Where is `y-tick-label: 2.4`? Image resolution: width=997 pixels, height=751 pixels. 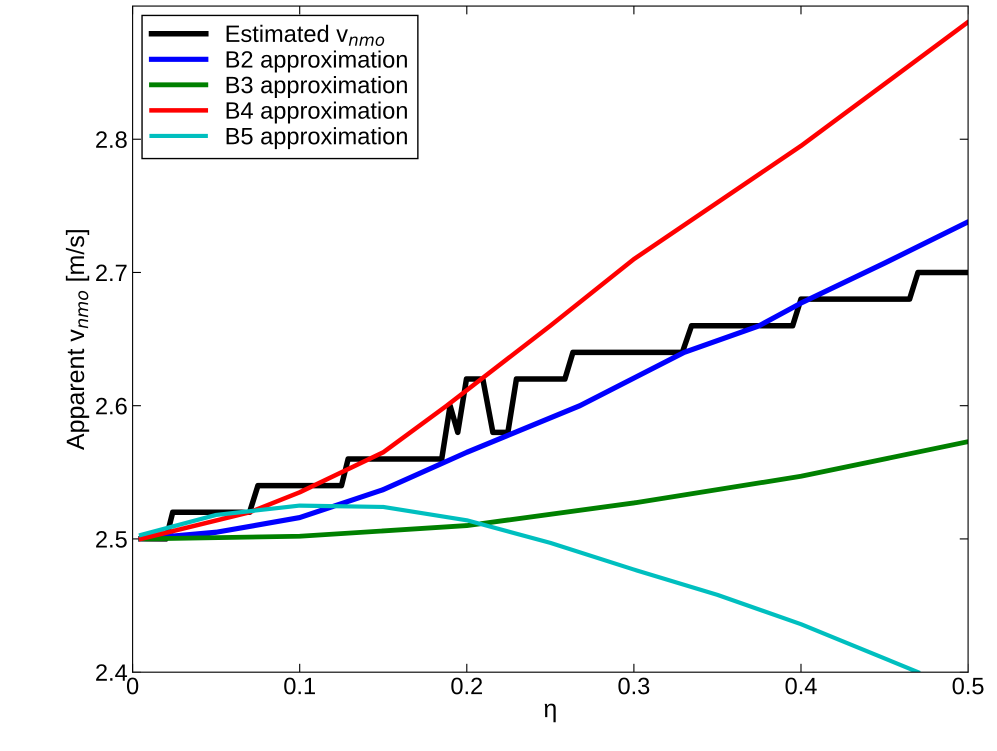
y-tick-label: 2.4 is located at coordinates (112, 672).